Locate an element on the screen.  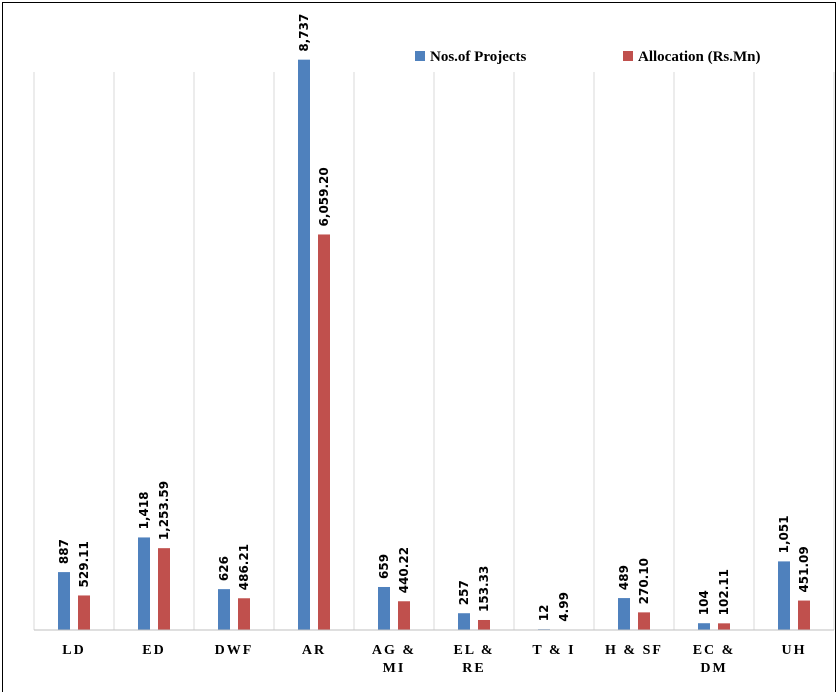
data-label-allocation: 102.11 is located at coordinates (724, 592).